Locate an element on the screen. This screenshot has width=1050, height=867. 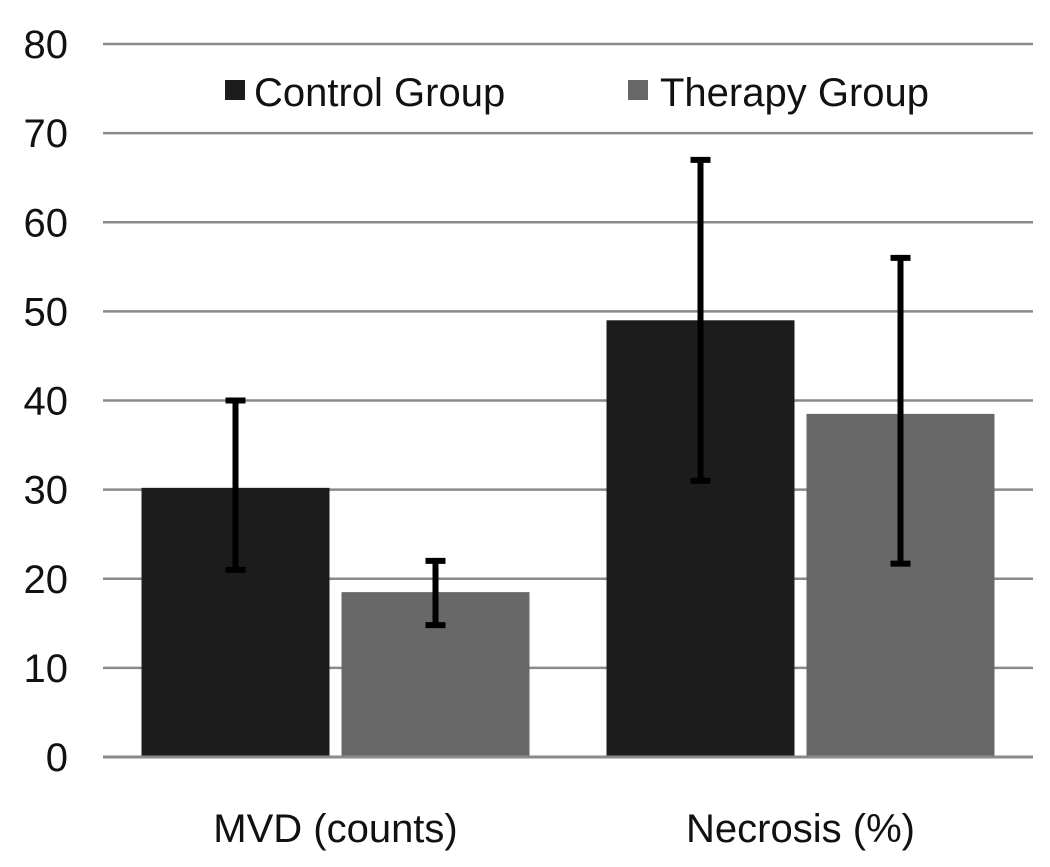
y-tick-label-20: 20 is located at coordinates (46, 580).